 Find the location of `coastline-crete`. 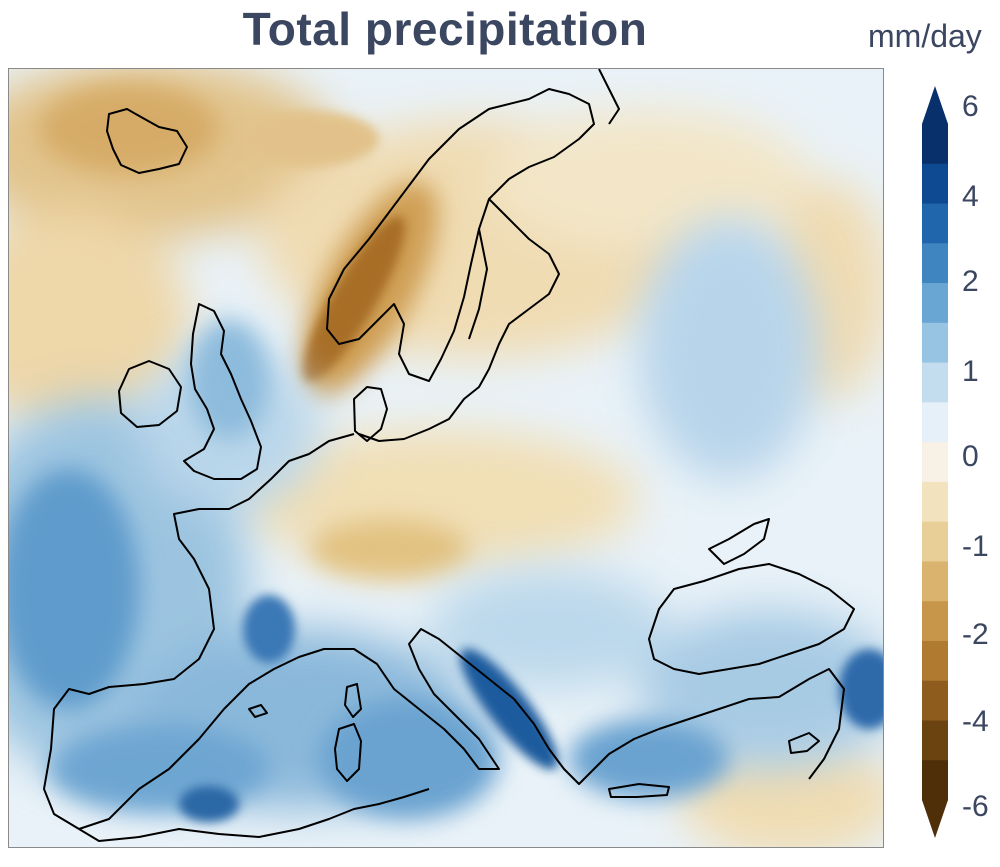

coastline-crete is located at coordinates (639, 790).